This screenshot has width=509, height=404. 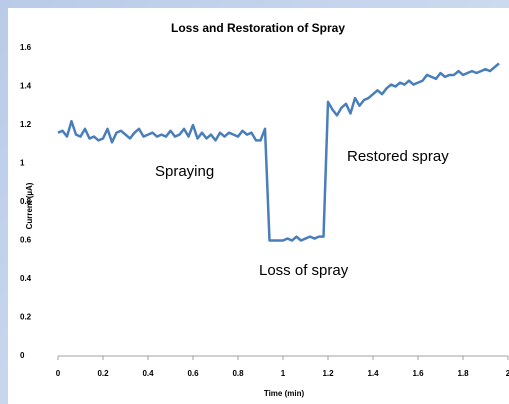 What do you see at coordinates (148, 373) in the screenshot?
I see `x-tick-label: 0.4` at bounding box center [148, 373].